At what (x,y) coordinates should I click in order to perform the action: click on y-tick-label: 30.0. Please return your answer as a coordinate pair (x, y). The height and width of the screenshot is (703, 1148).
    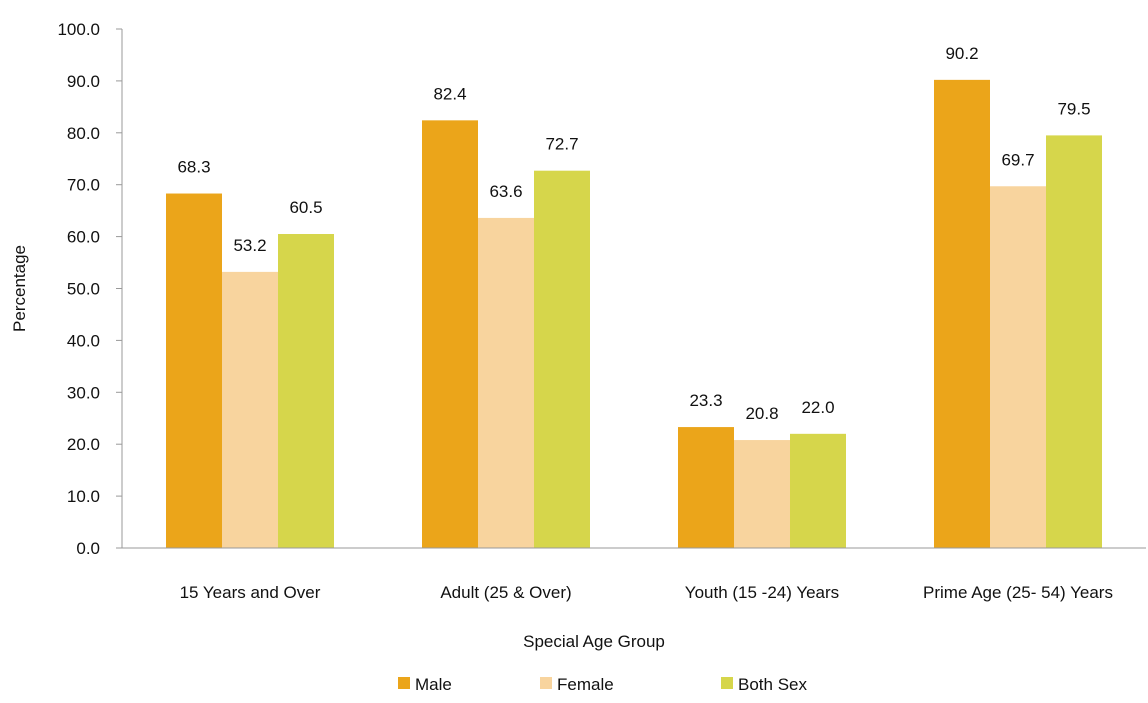
    Looking at the image, I should click on (83, 392).